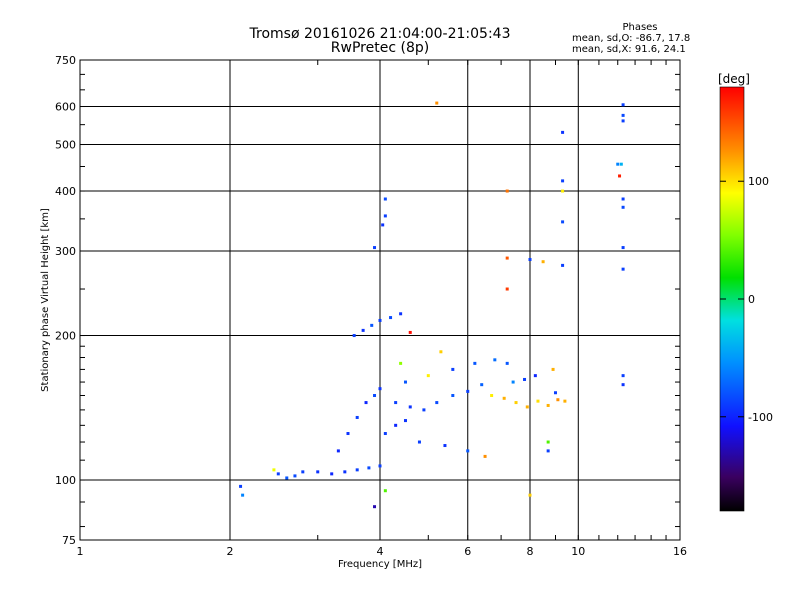 Image resolution: width=800 pixels, height=600 pixels. I want to click on y-tick-label: 500, so click(65, 145).